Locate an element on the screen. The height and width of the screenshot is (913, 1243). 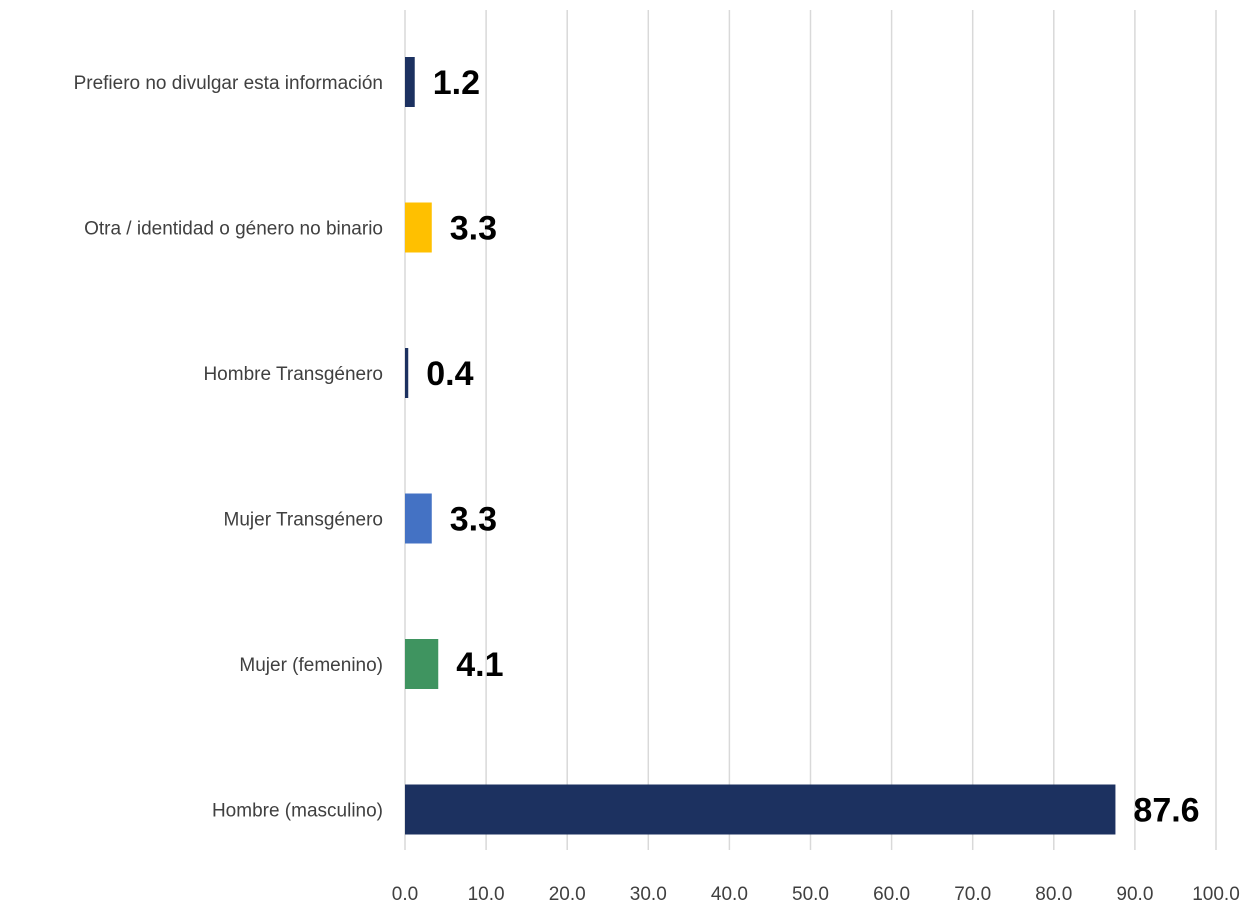
x-tick-label-1: 10.0 is located at coordinates (486, 894).